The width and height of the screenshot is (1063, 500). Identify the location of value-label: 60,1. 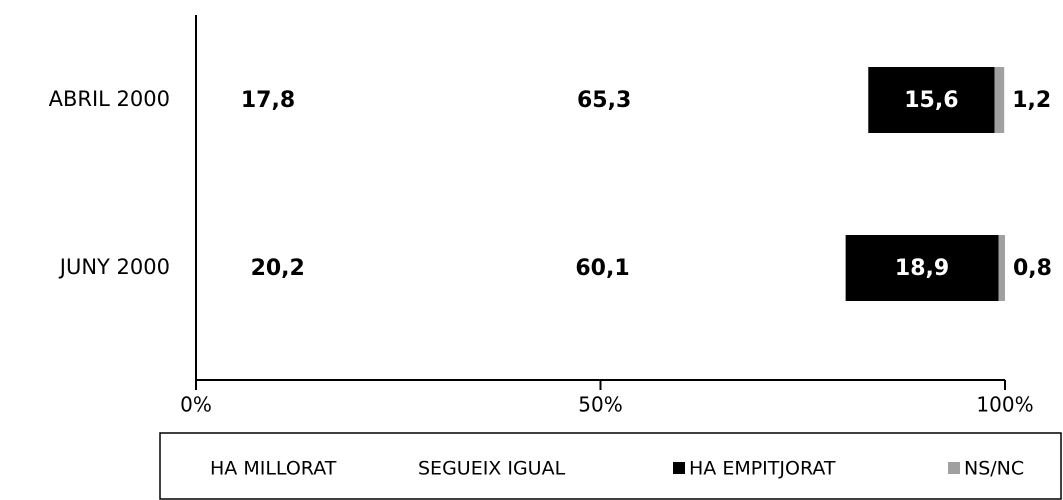
(602, 268).